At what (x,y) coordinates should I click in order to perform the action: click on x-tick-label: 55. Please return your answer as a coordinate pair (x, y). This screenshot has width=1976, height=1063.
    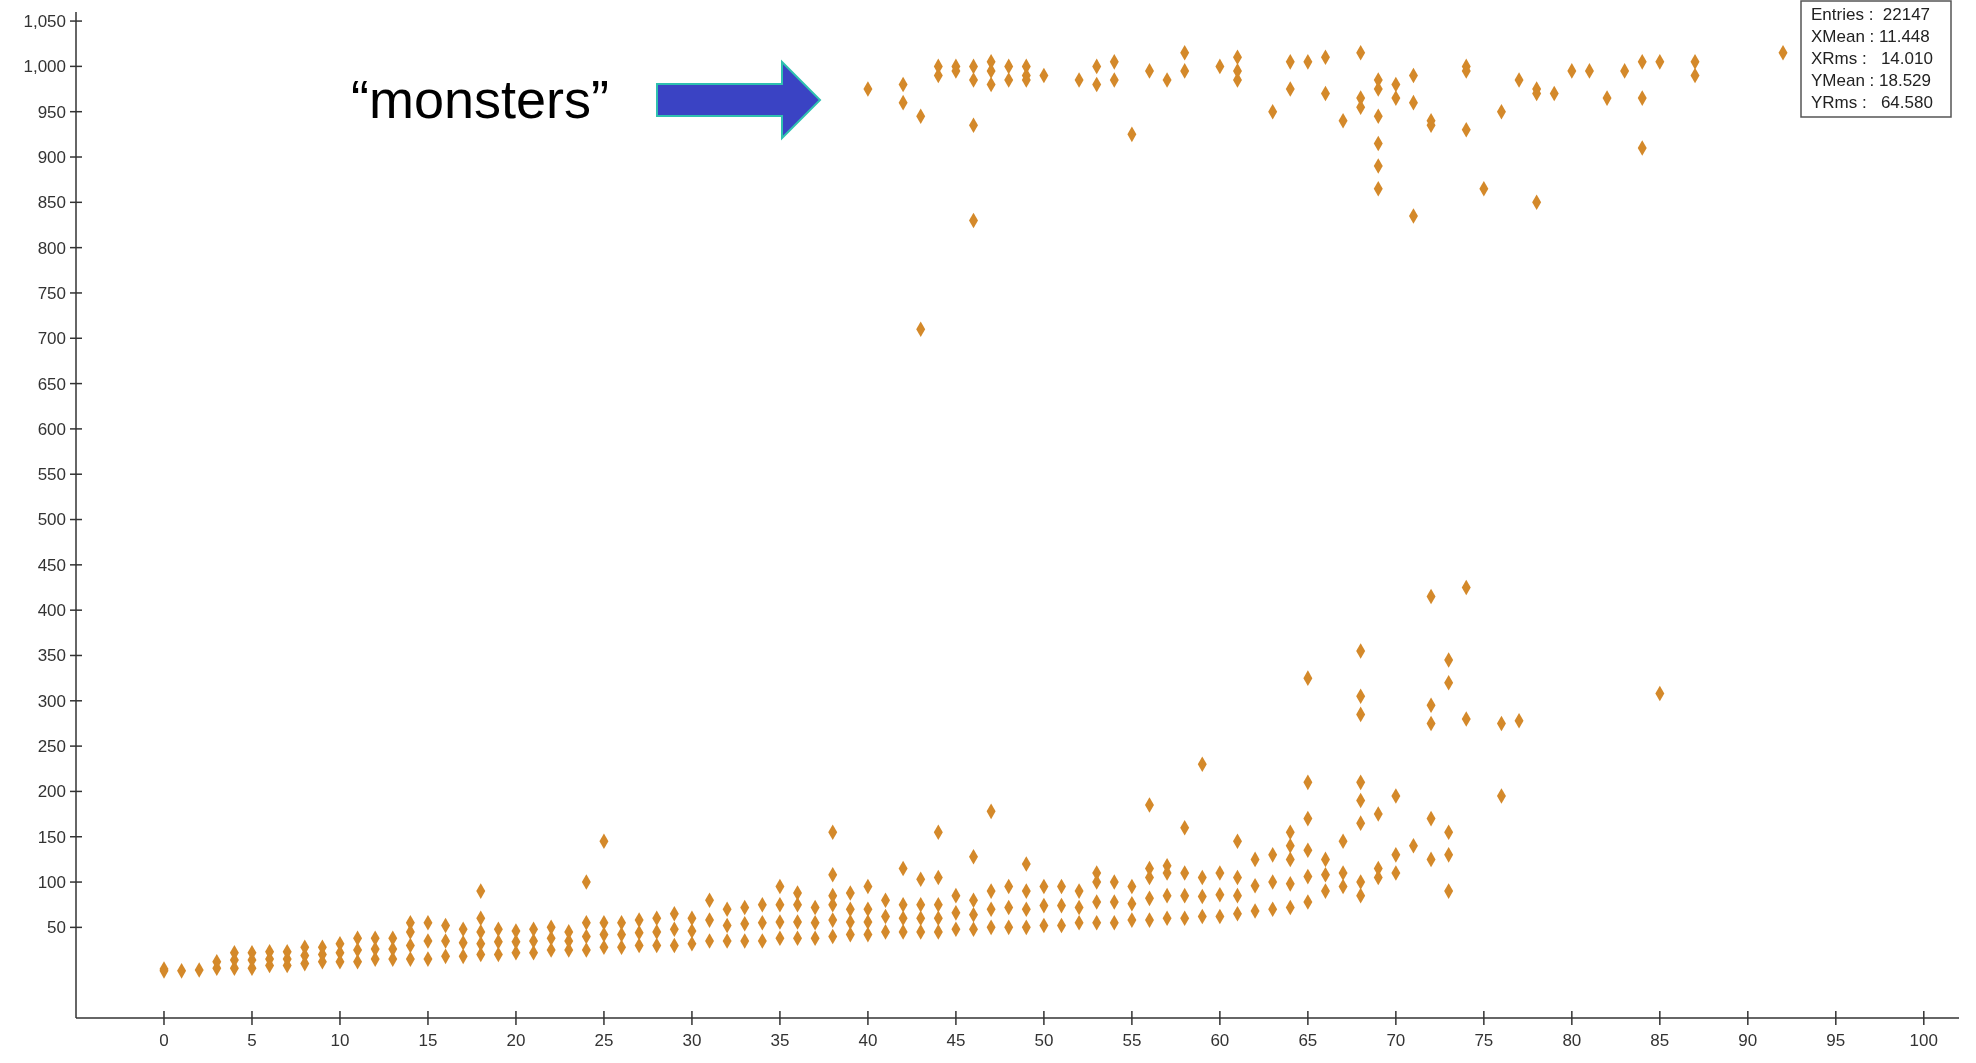
    Looking at the image, I should click on (1132, 1040).